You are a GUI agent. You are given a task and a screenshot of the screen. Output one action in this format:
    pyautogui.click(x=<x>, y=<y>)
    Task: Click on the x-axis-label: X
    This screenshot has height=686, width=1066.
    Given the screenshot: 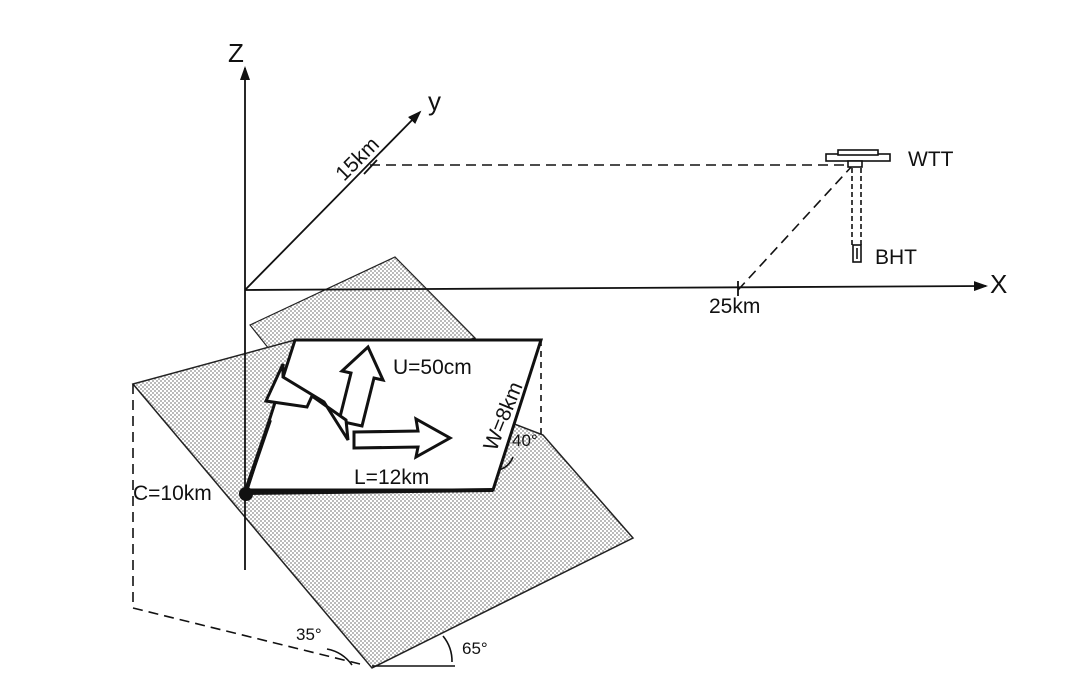 What is the action you would take?
    pyautogui.click(x=998, y=284)
    